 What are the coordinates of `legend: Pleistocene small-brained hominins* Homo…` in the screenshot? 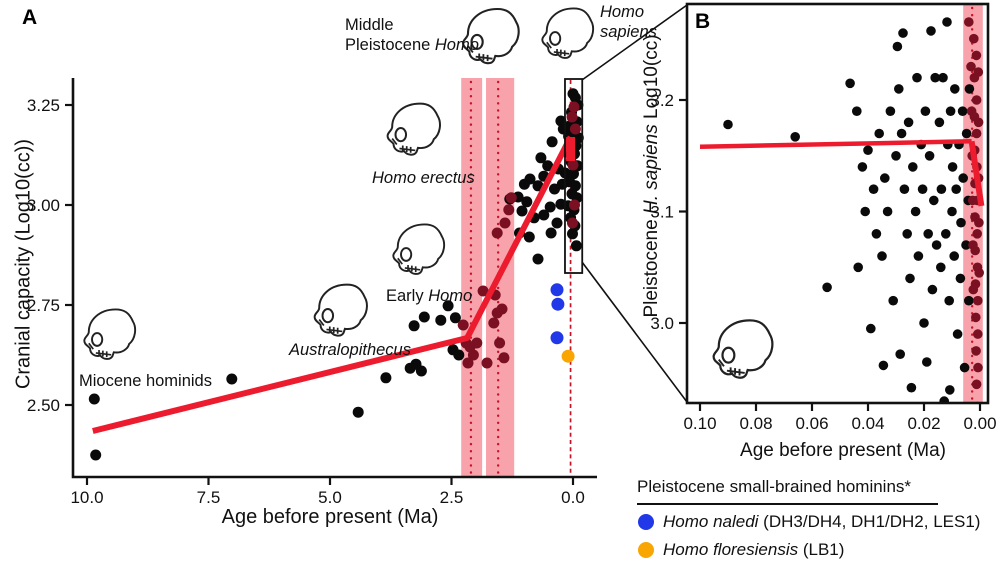 It's located at (809, 519).